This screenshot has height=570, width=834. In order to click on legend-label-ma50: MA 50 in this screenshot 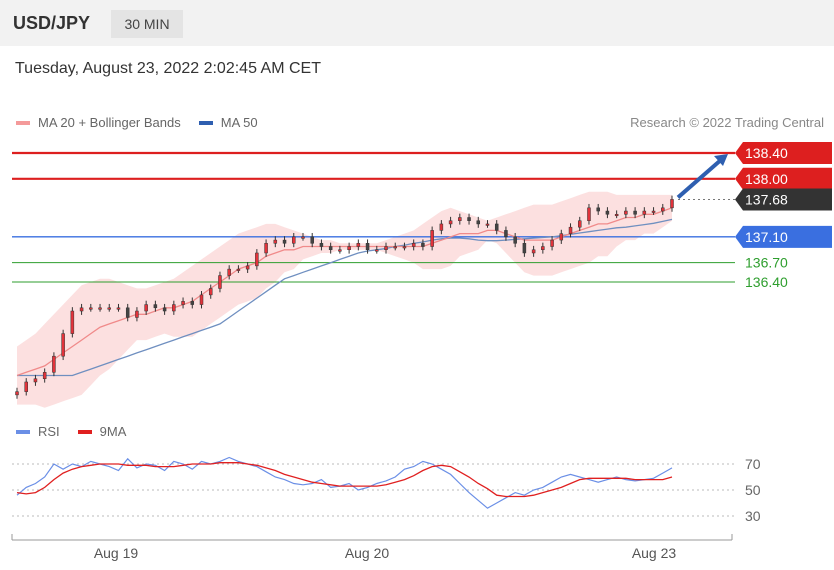, I will do `click(239, 122)`.